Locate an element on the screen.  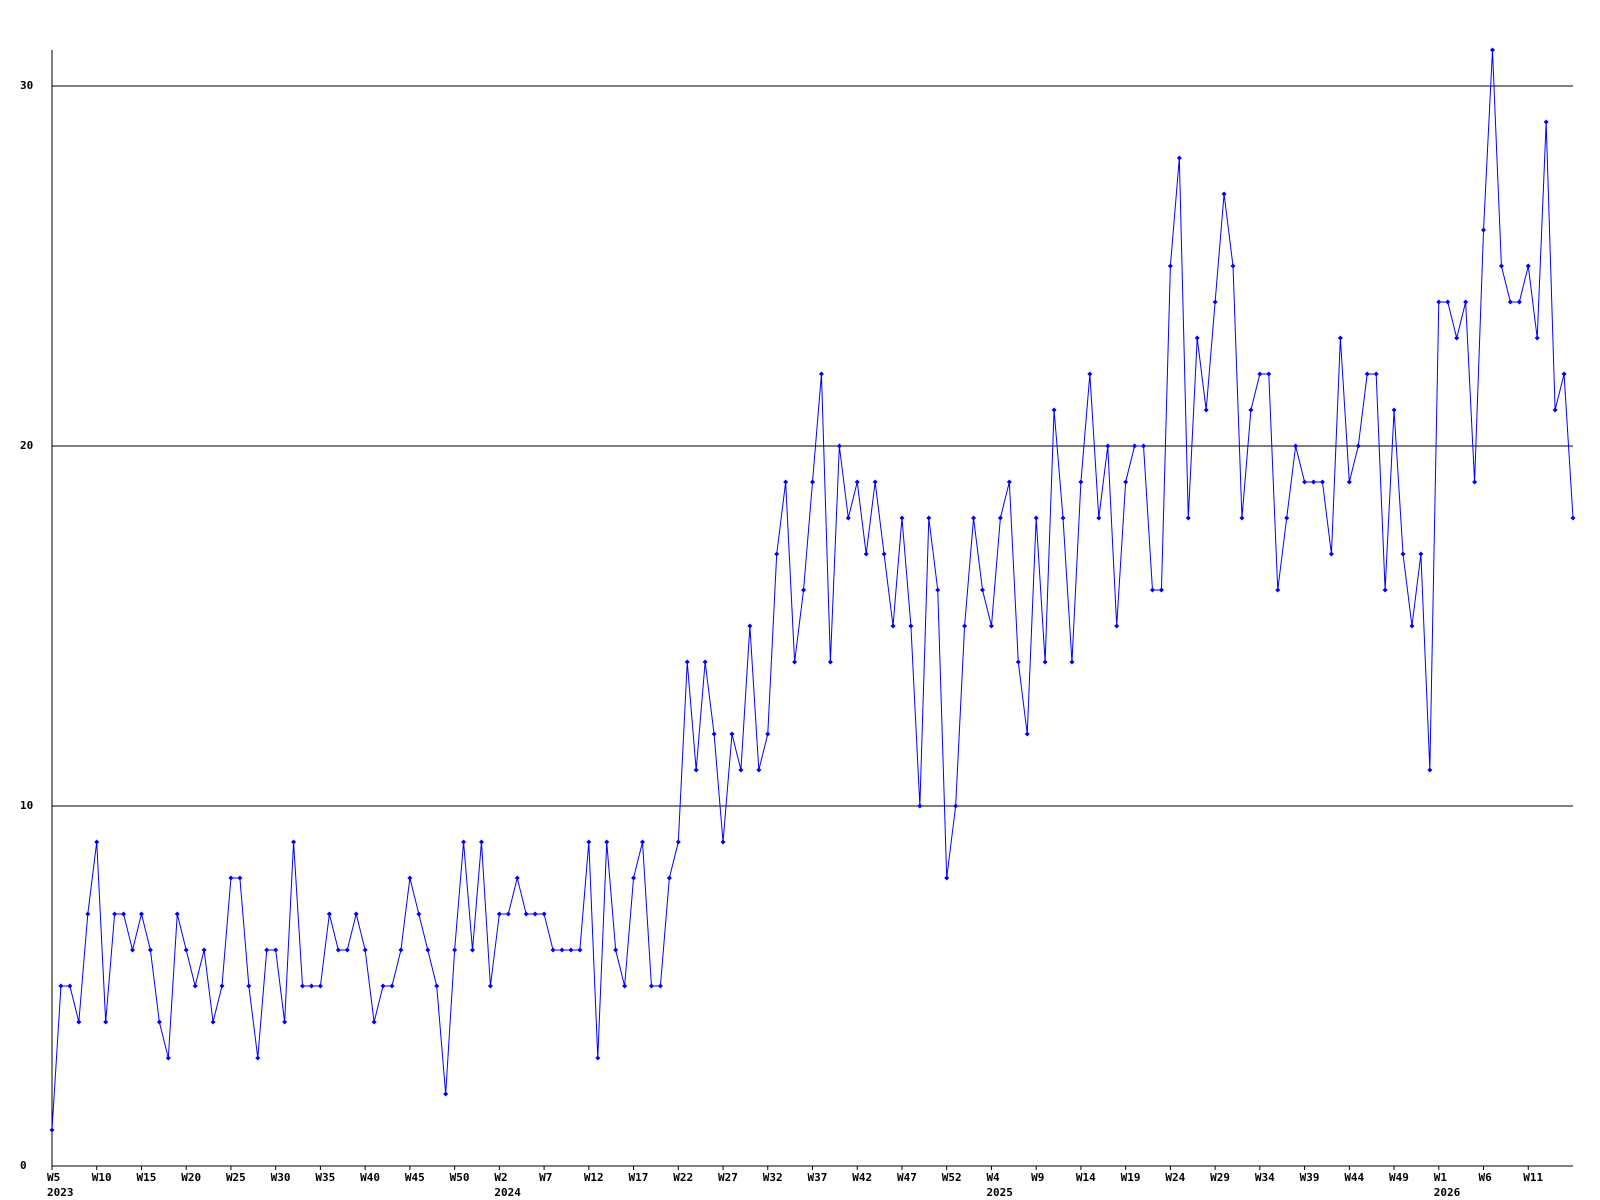
y-tick-label: 20 is located at coordinates (26, 445).